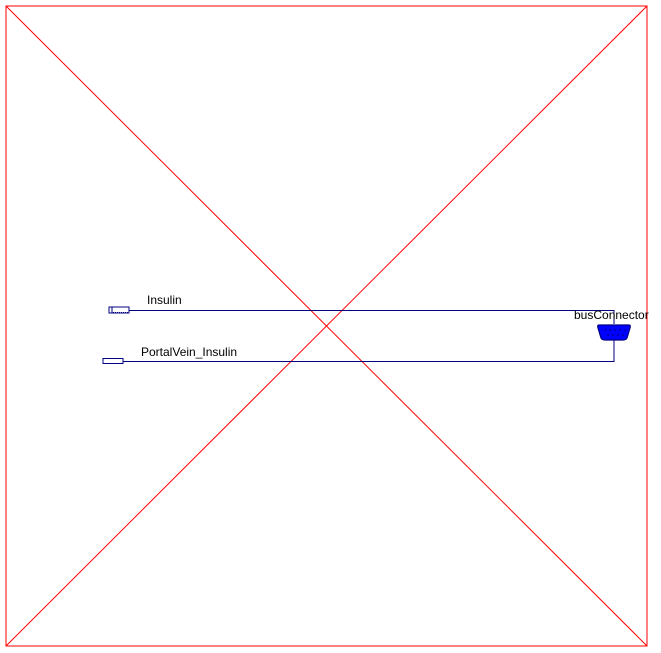  I want to click on port-portalvein-insulin: PortalVein_Insulin, so click(169, 354).